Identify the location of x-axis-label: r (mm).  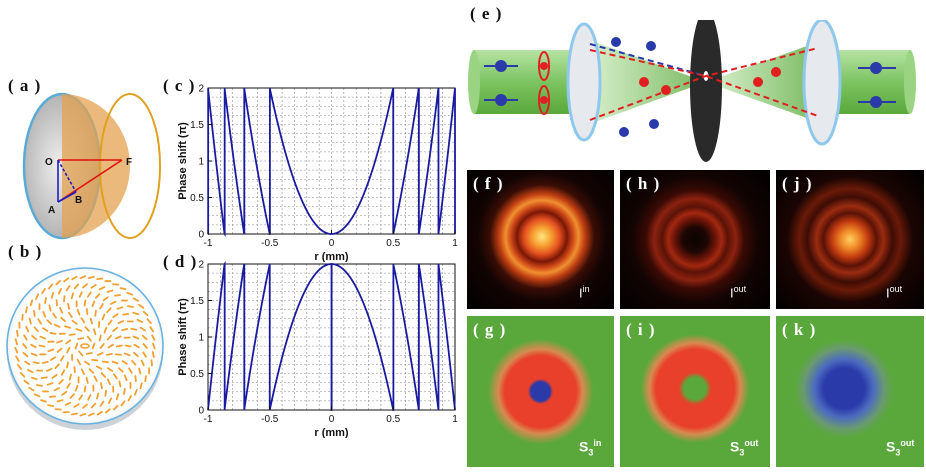
(331, 432).